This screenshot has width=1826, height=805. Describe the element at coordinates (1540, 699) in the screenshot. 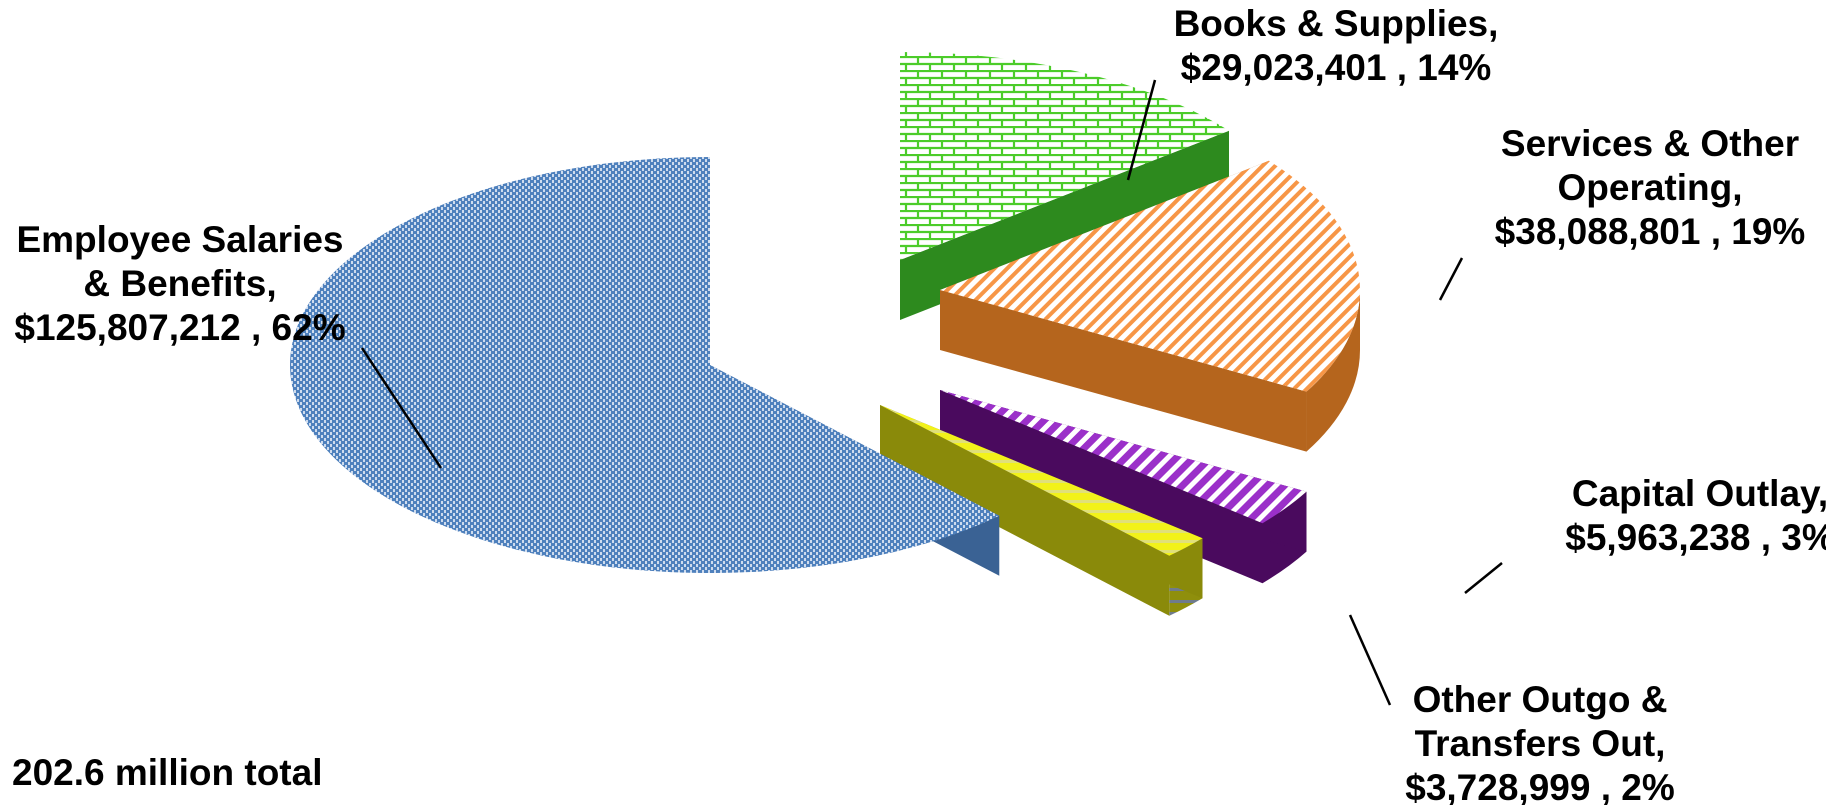

I see `slice-label-line: Other Outgo &` at that location.